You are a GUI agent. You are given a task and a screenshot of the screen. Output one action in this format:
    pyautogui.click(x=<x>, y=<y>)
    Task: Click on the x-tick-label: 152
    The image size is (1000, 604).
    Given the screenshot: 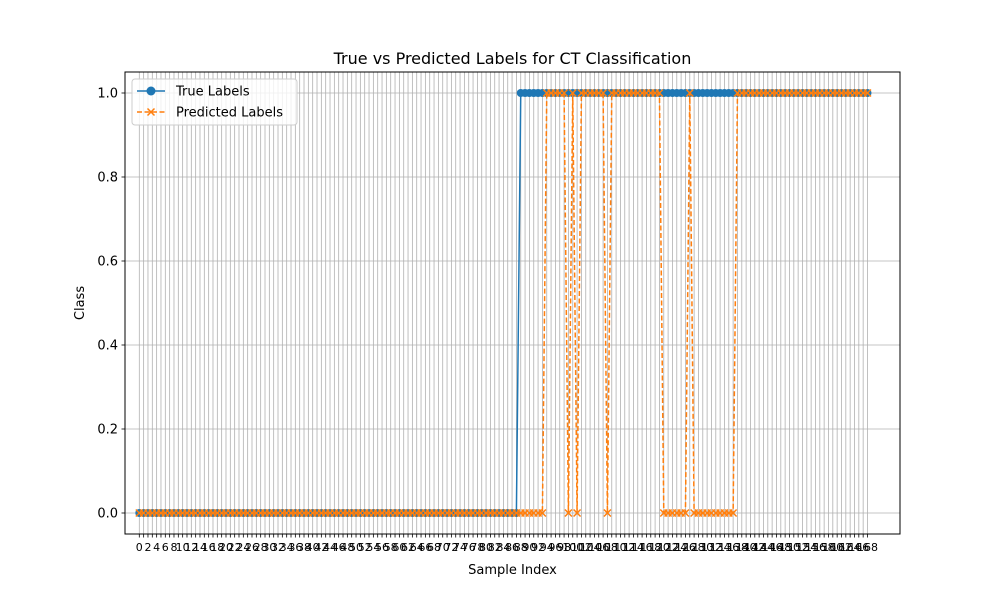 What is the action you would take?
    pyautogui.click(x=798, y=547)
    